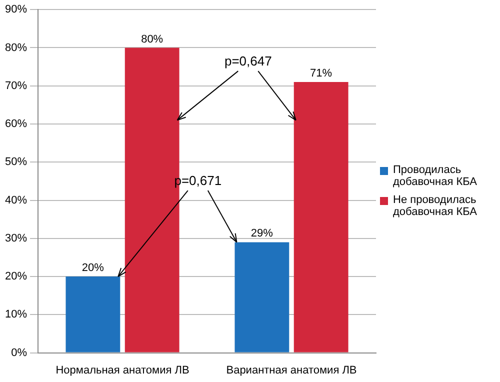 Image resolution: width=500 pixels, height=382 pixels. Describe the element at coordinates (262, 234) in the screenshot. I see `data-label: 29%` at that location.